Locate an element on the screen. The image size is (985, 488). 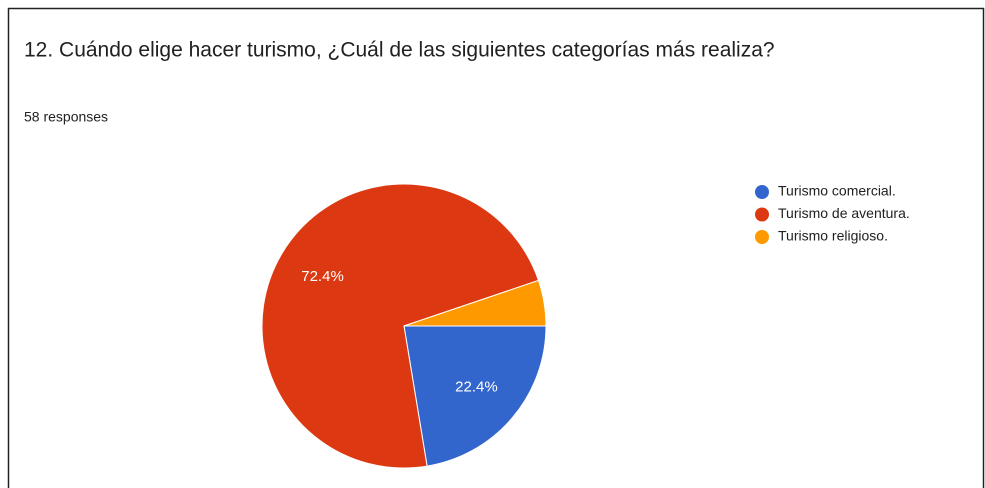
slice-label: 22.4% is located at coordinates (476, 386).